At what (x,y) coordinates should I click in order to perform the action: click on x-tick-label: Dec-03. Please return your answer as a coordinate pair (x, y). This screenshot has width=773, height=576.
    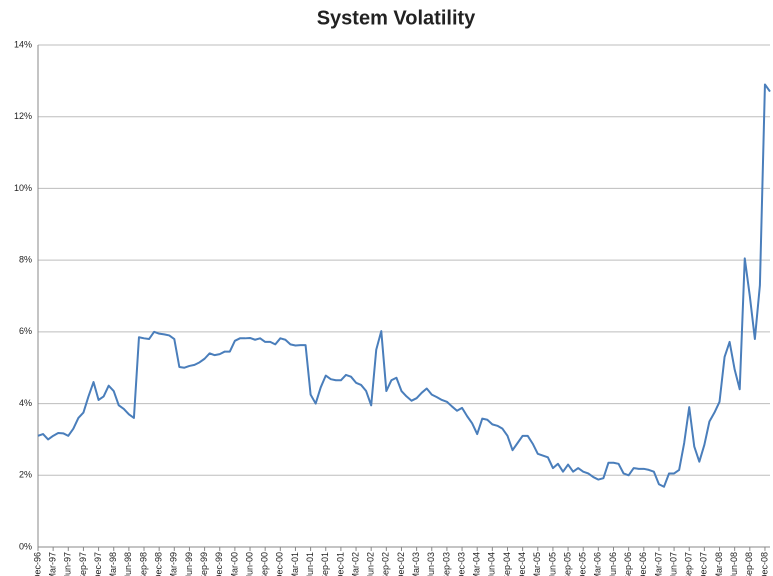
    Looking at the image, I should click on (461, 564).